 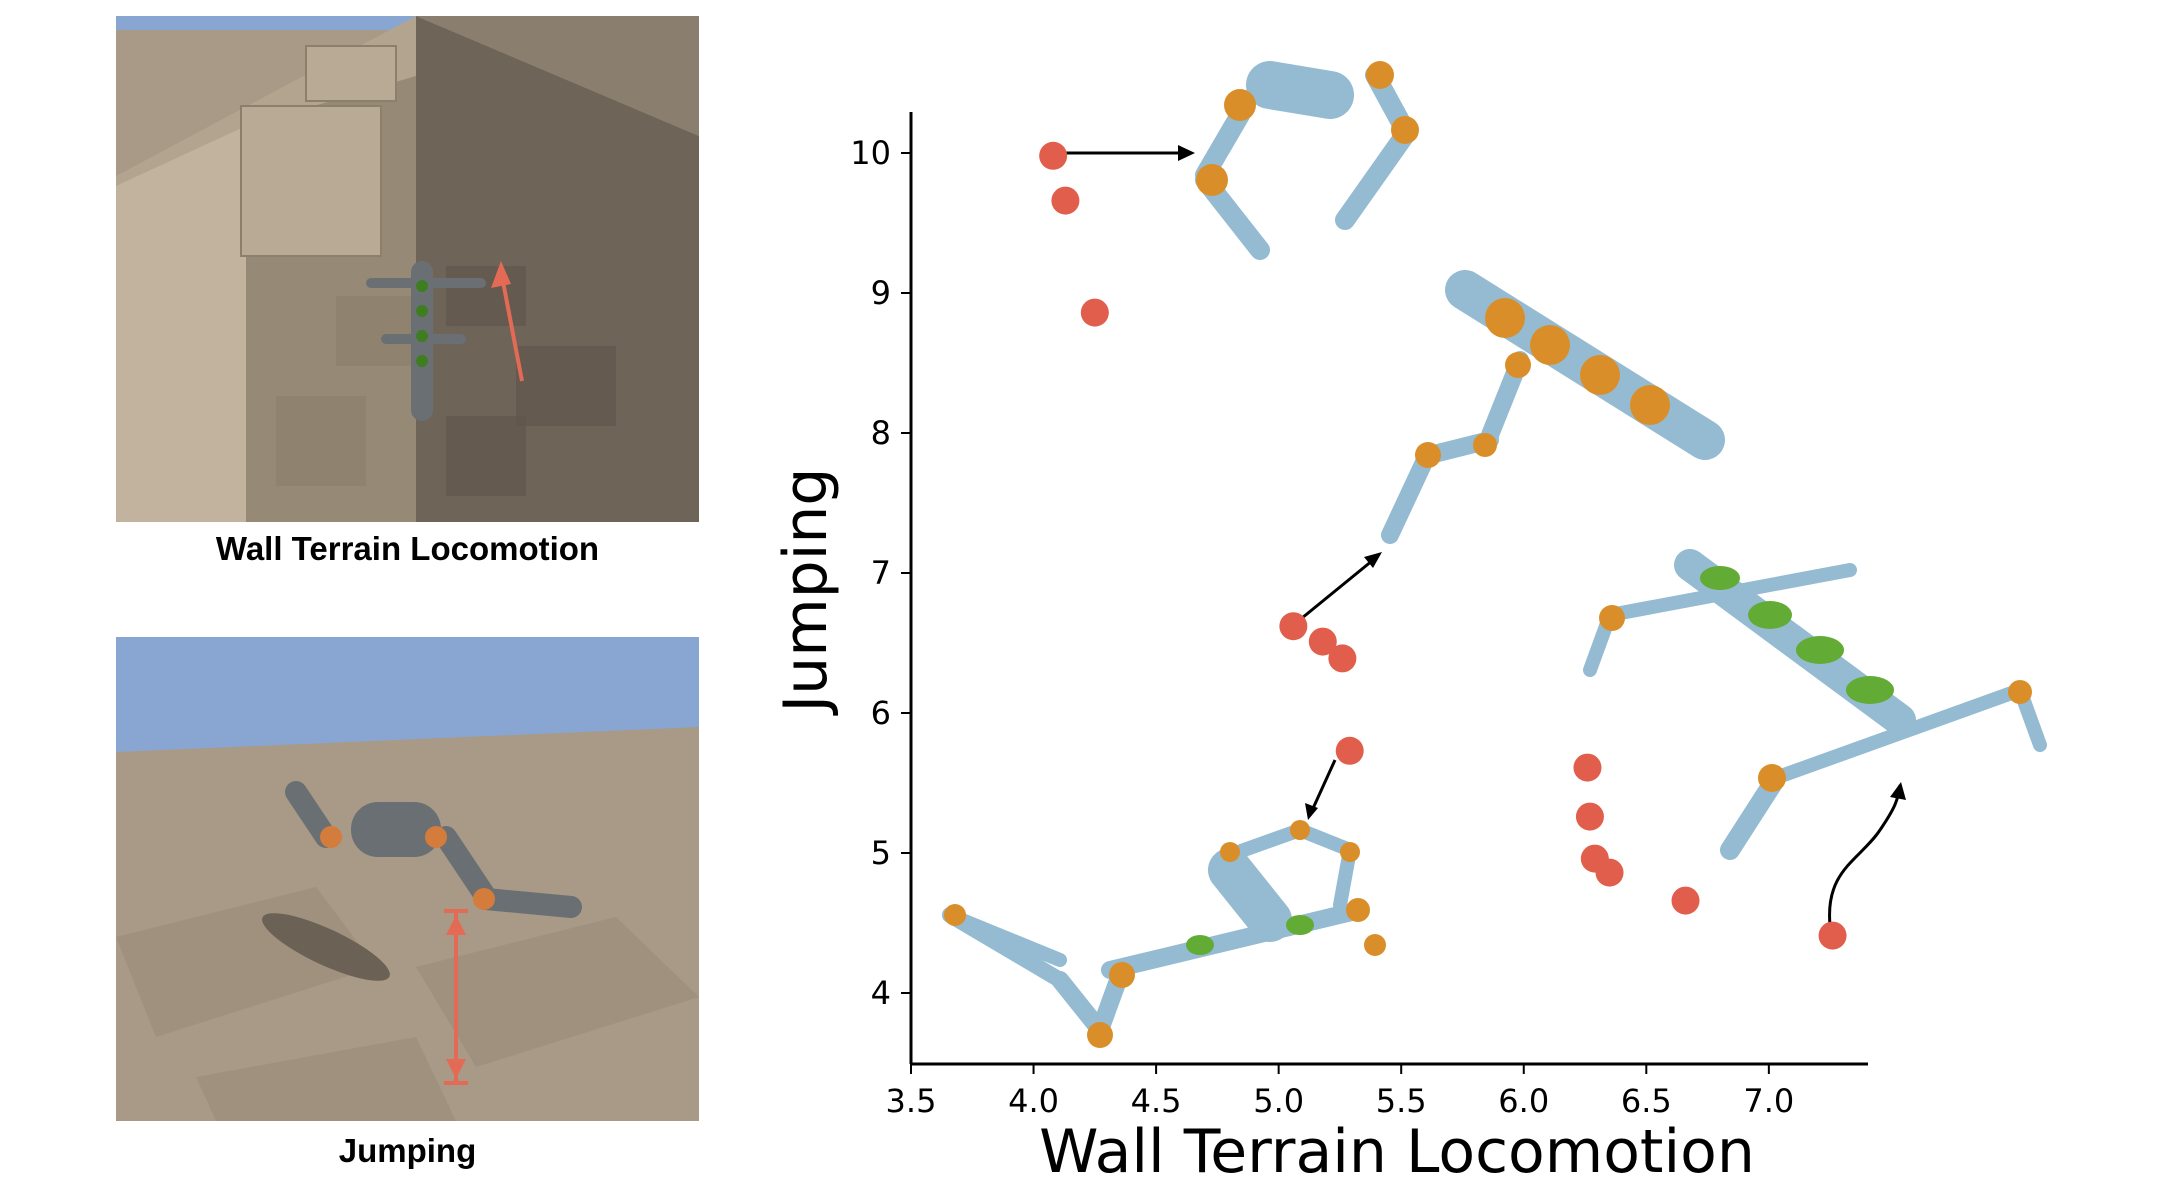 I want to click on robot-illustration-mid-icon, so click(x=1553, y=407).